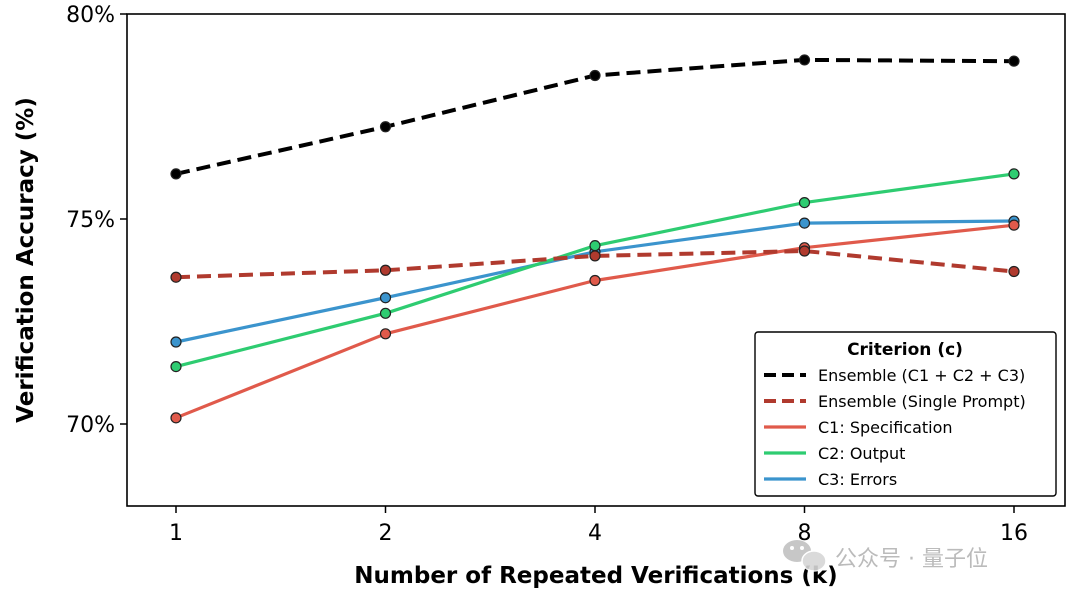 The height and width of the screenshot is (602, 1080). What do you see at coordinates (595, 533) in the screenshot?
I see `x-tick-label: 4` at bounding box center [595, 533].